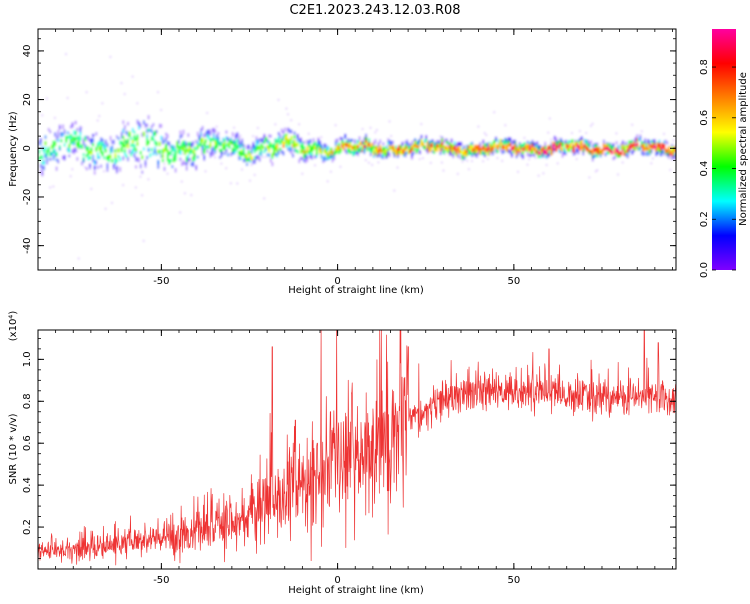  What do you see at coordinates (743, 149) in the screenshot?
I see `colorbar-label: Normalized spectral amplitude` at bounding box center [743, 149].